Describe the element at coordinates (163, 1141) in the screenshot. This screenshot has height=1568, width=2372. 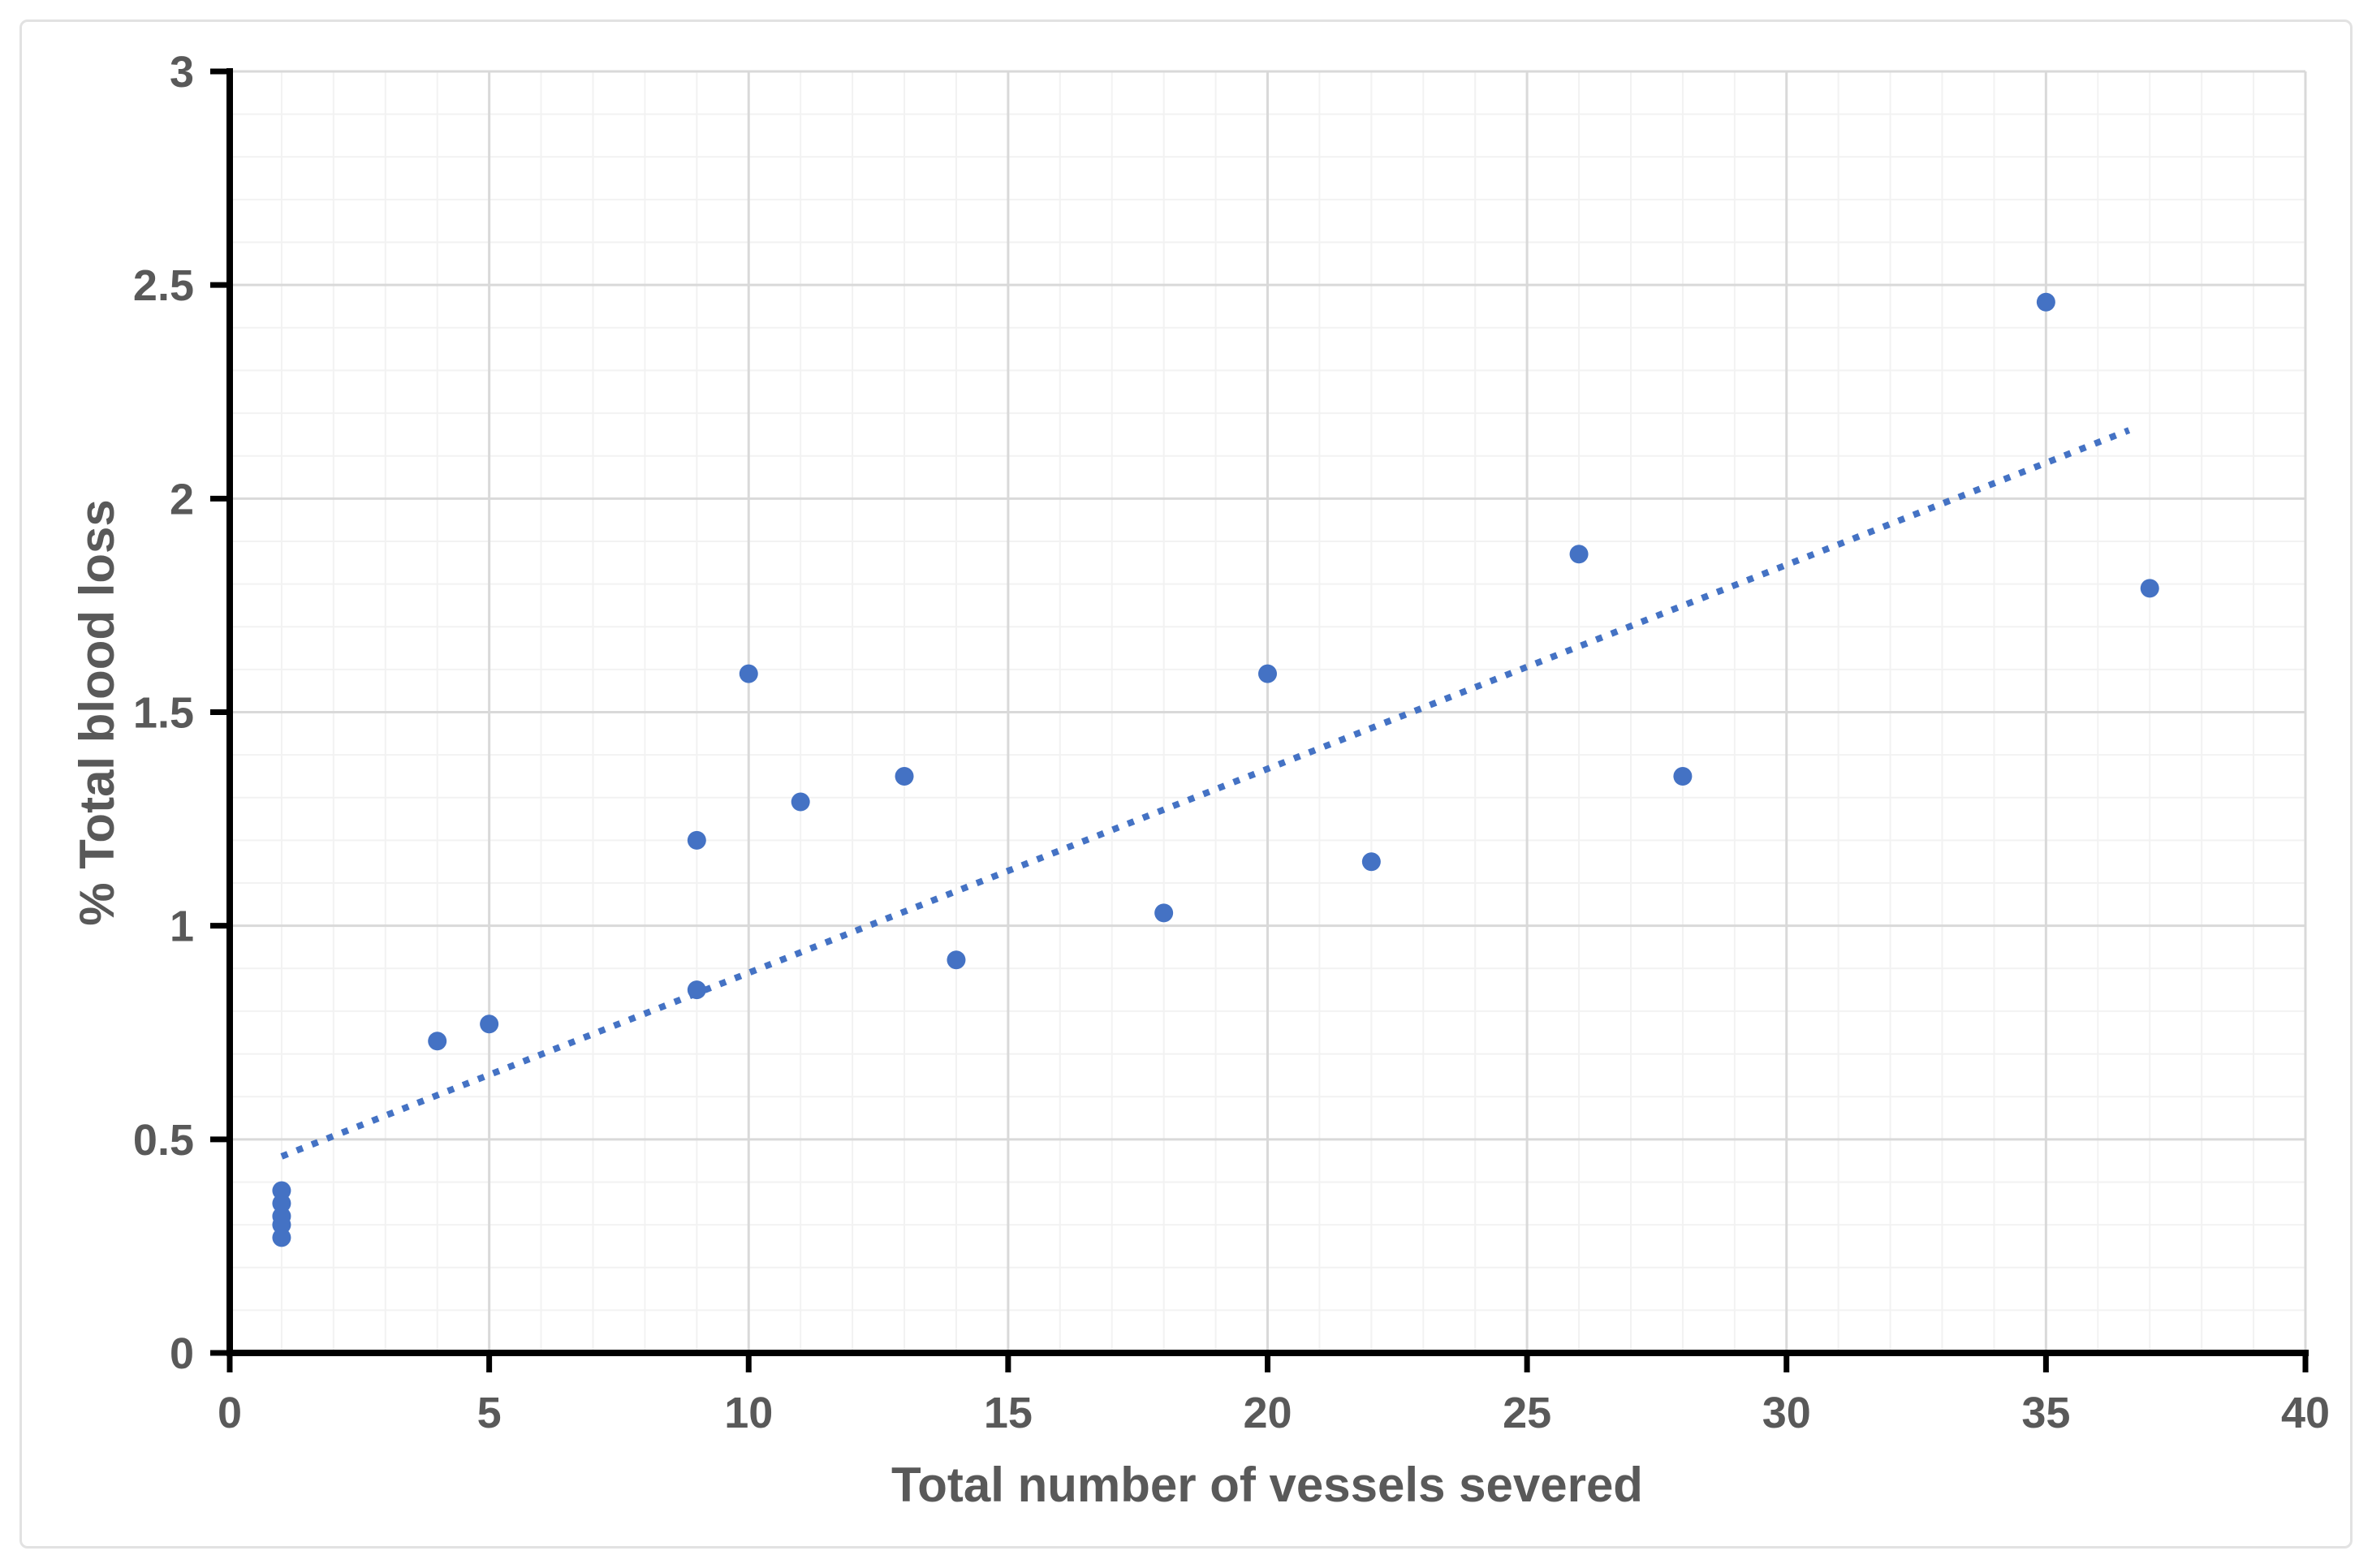
I see `y-tick-label: 0.5` at that location.